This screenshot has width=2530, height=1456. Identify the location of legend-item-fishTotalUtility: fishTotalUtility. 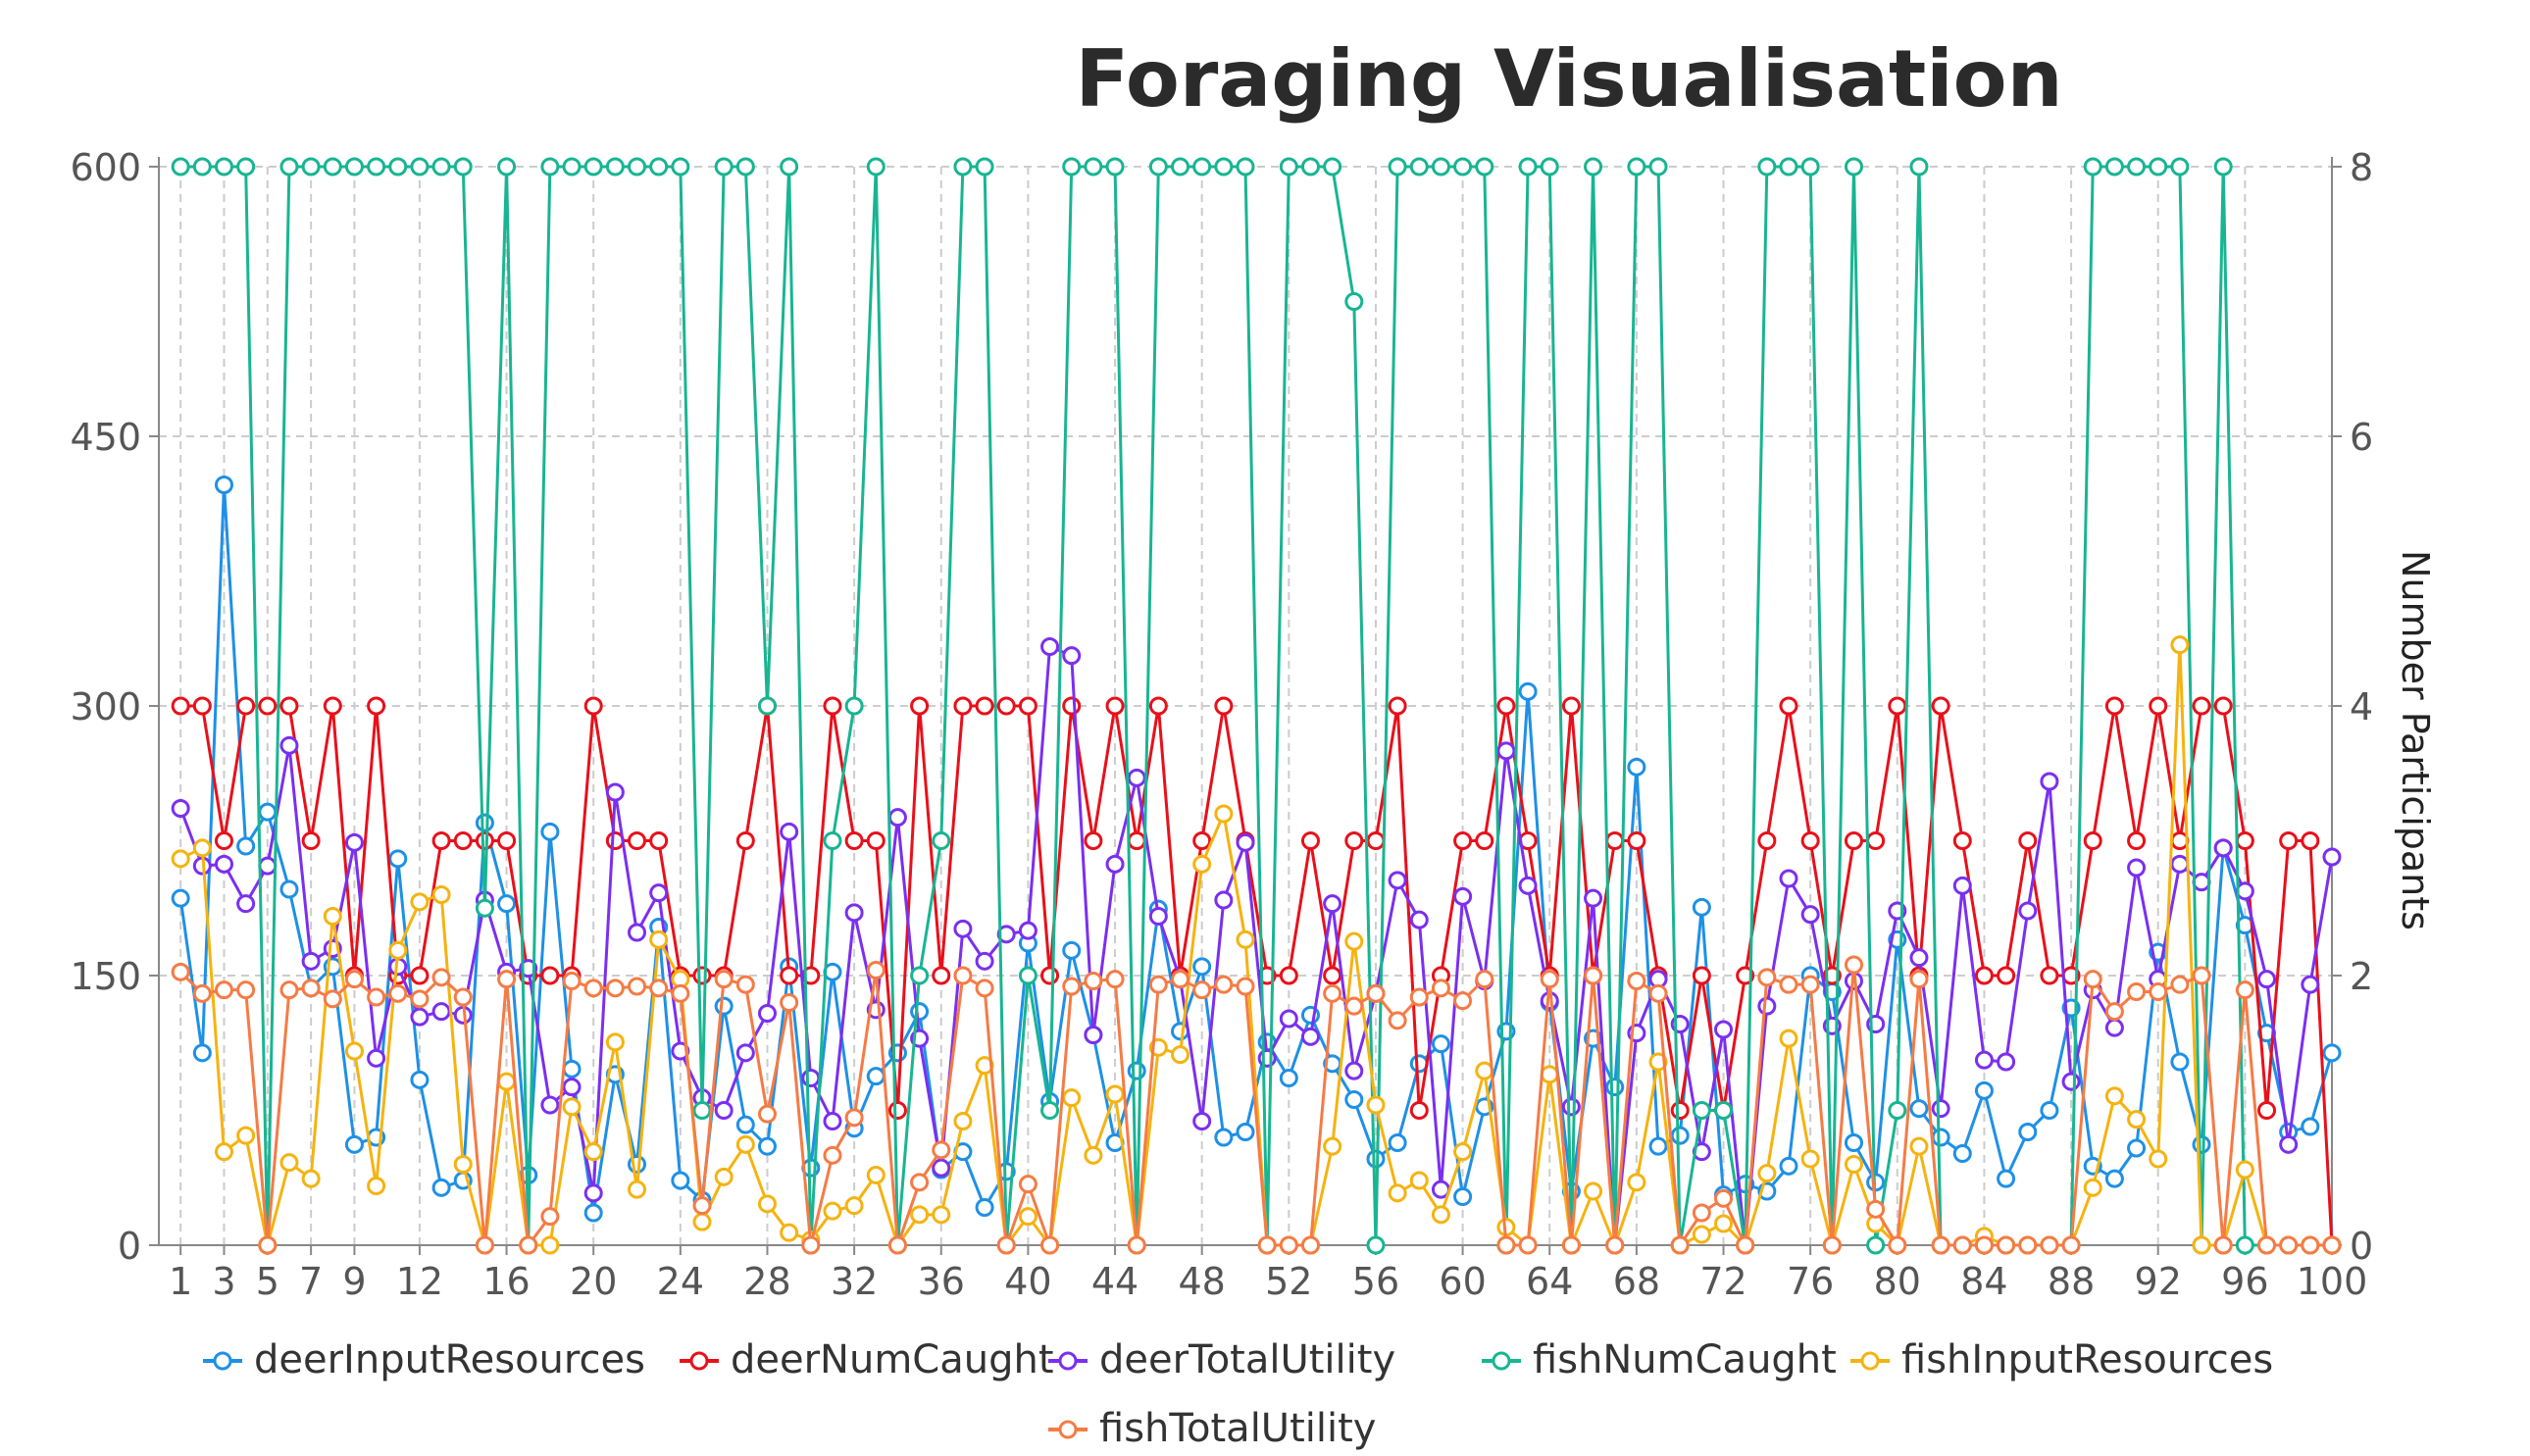
(1212, 1428).